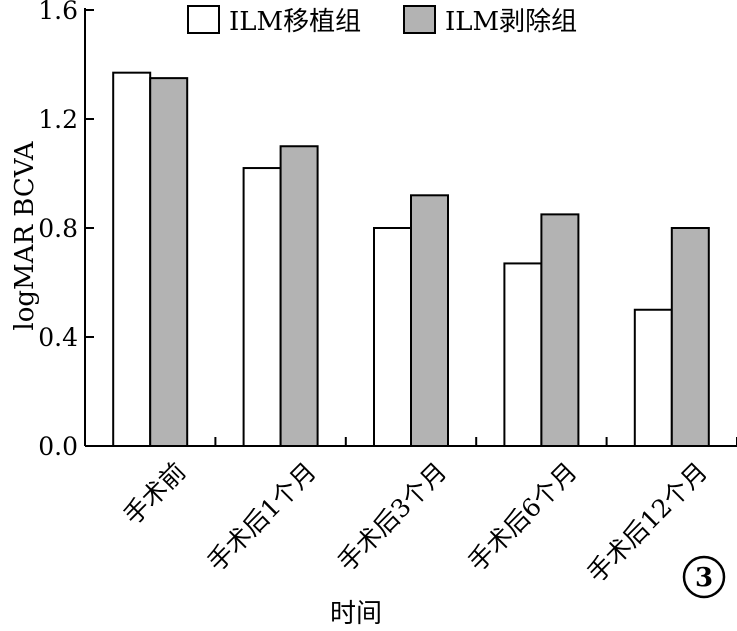  What do you see at coordinates (262, 517) in the screenshot?
I see `x-tick-label-2: 手术后1个月` at bounding box center [262, 517].